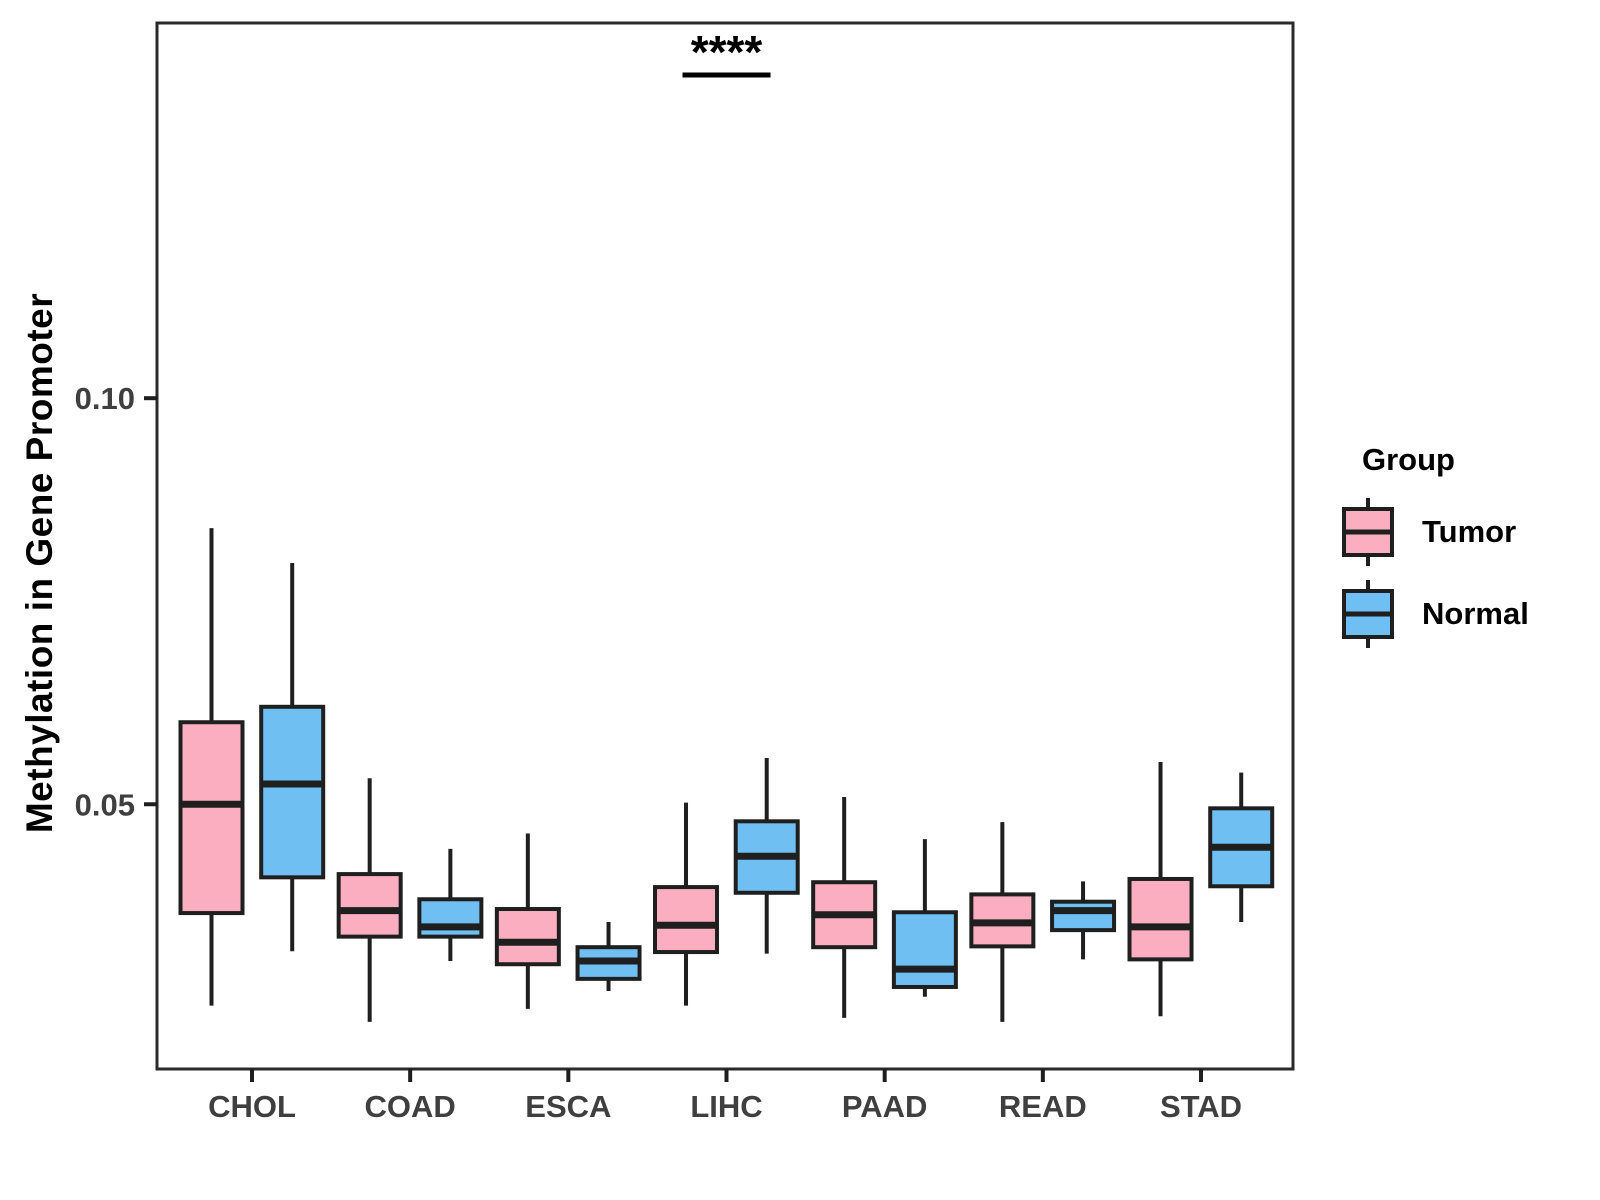  Describe the element at coordinates (568, 1106) in the screenshot. I see `x-tick-label-esca: ESCA` at that location.